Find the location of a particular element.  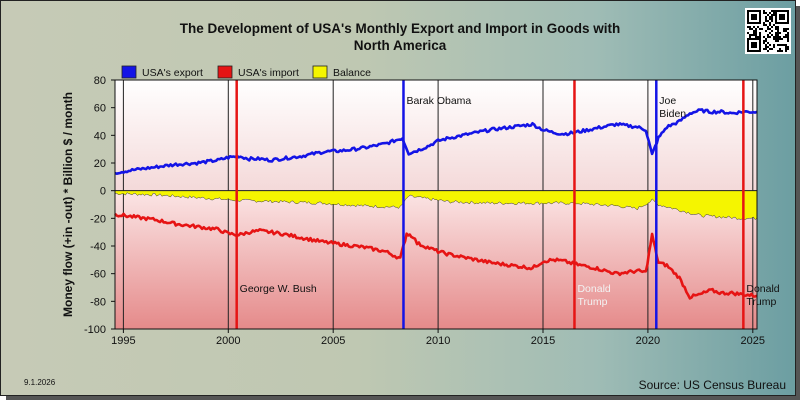

event-label-3-1: Biden is located at coordinates (672, 114).